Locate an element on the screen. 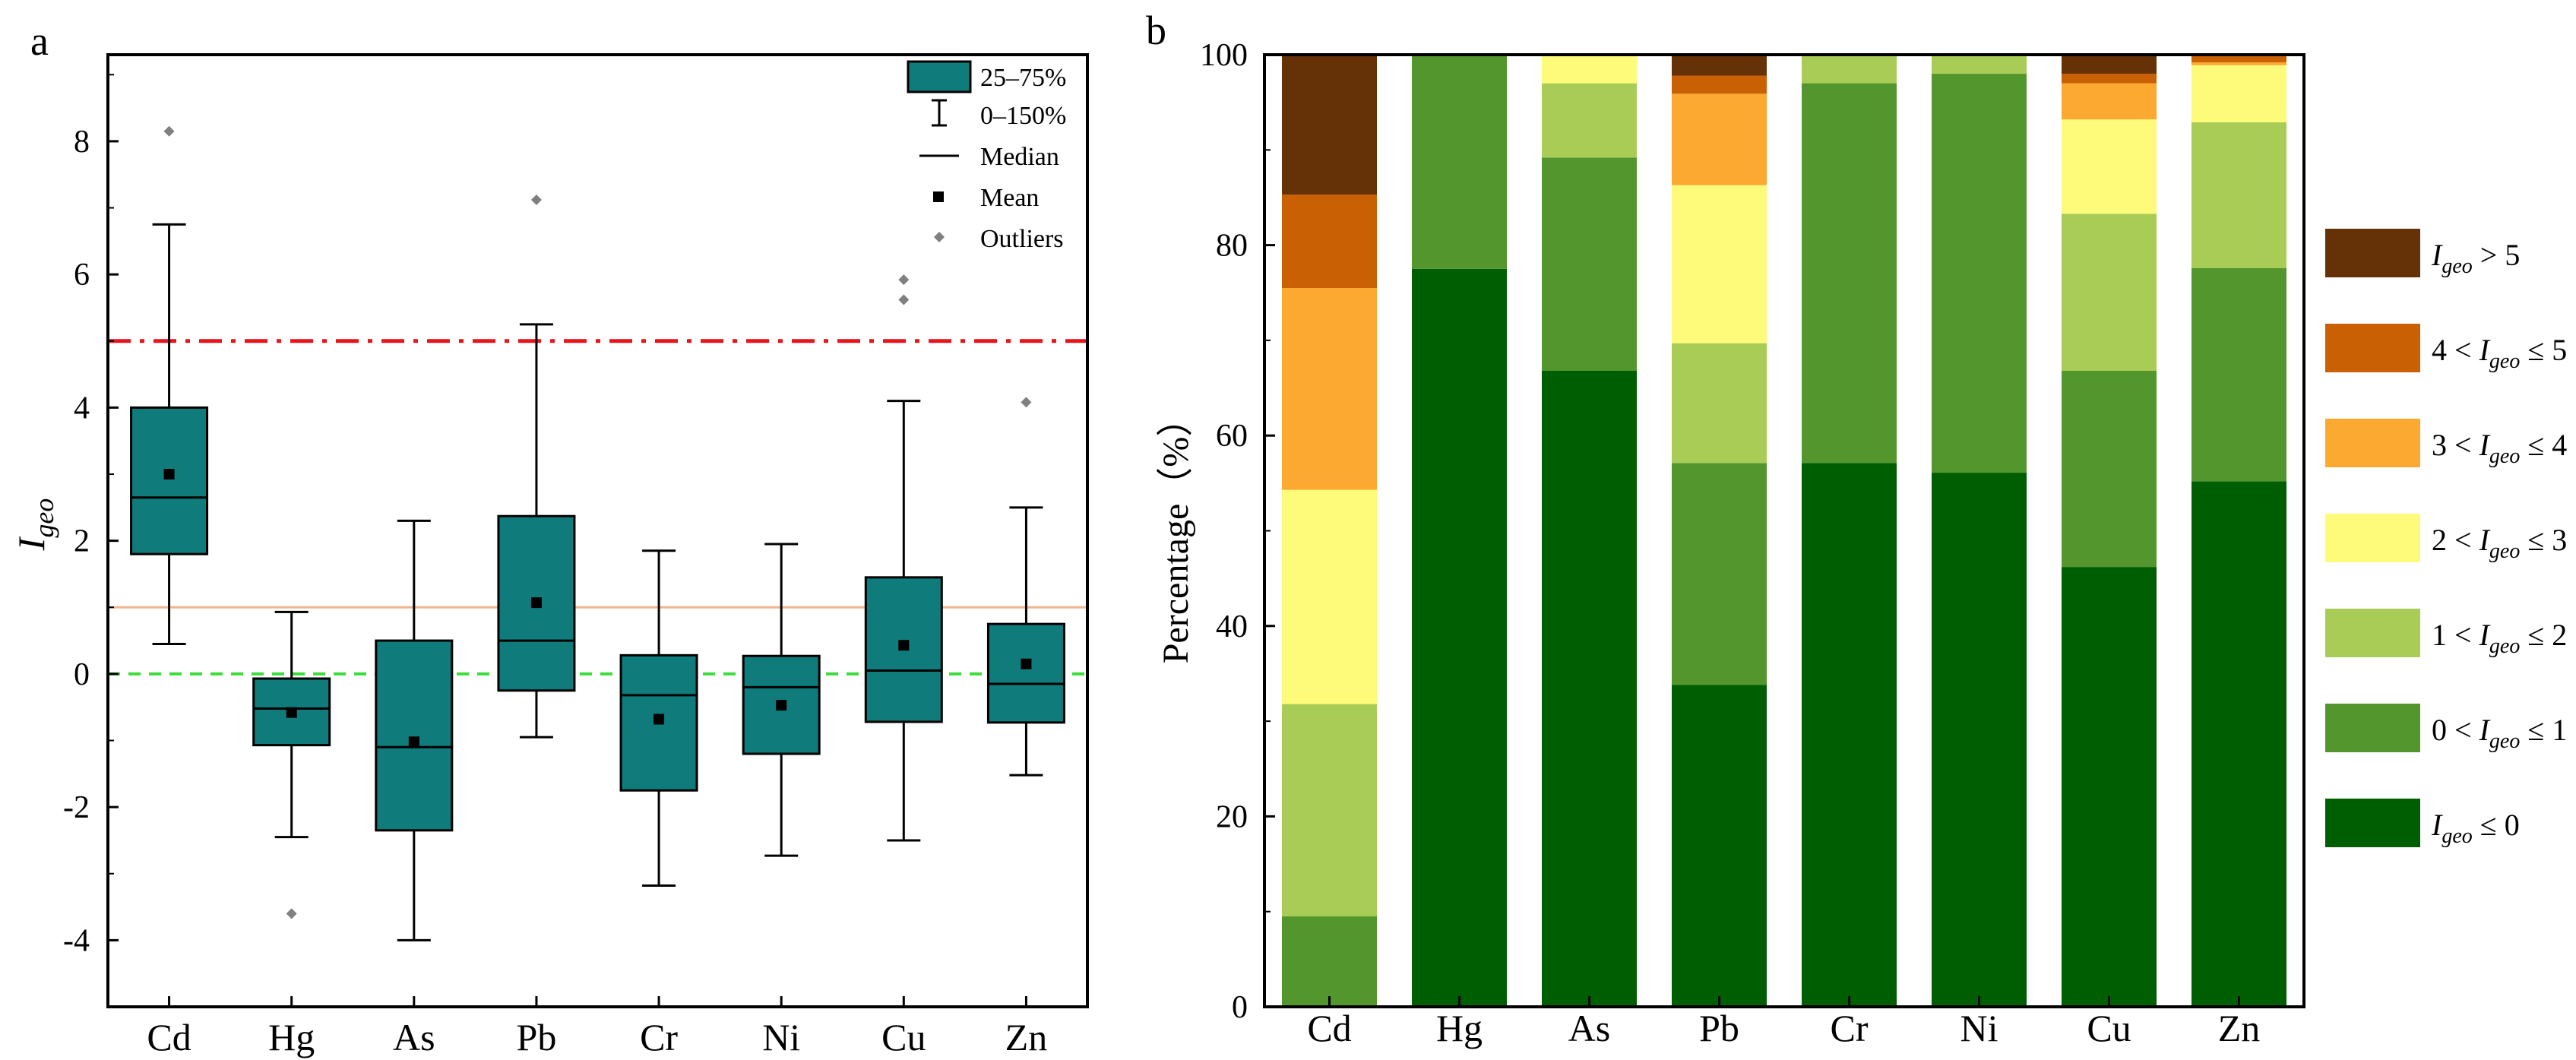 Image resolution: width=2576 pixels, height=1060 pixels. legend-outliers-label: Outliers is located at coordinates (1022, 239).